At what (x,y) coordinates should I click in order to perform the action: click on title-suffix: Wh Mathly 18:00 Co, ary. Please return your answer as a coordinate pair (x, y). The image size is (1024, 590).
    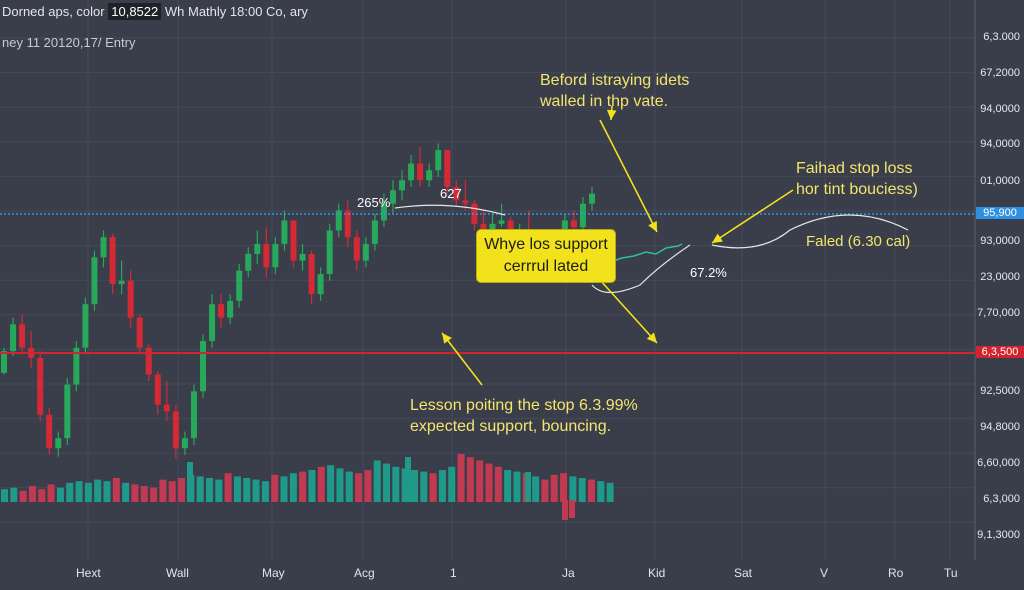
    Looking at the image, I should click on (236, 11).